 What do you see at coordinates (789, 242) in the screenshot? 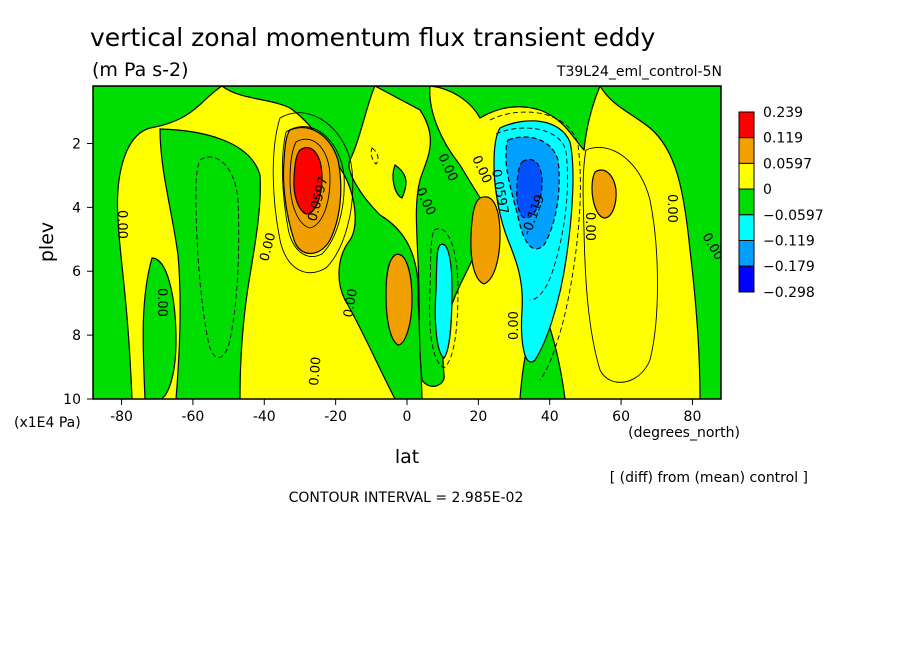
I see `legend-label: −0.119` at bounding box center [789, 242].